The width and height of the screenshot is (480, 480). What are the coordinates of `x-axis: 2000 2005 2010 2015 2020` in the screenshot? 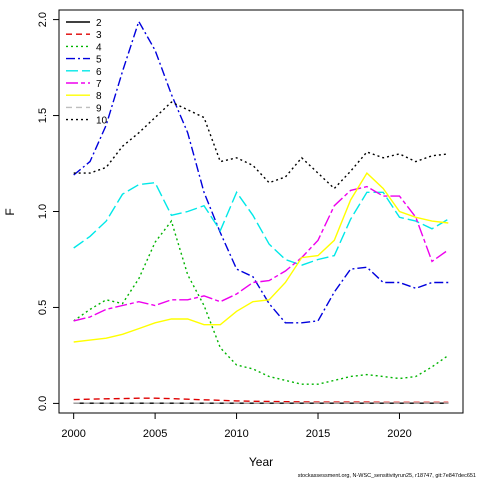 It's located at (236, 426).